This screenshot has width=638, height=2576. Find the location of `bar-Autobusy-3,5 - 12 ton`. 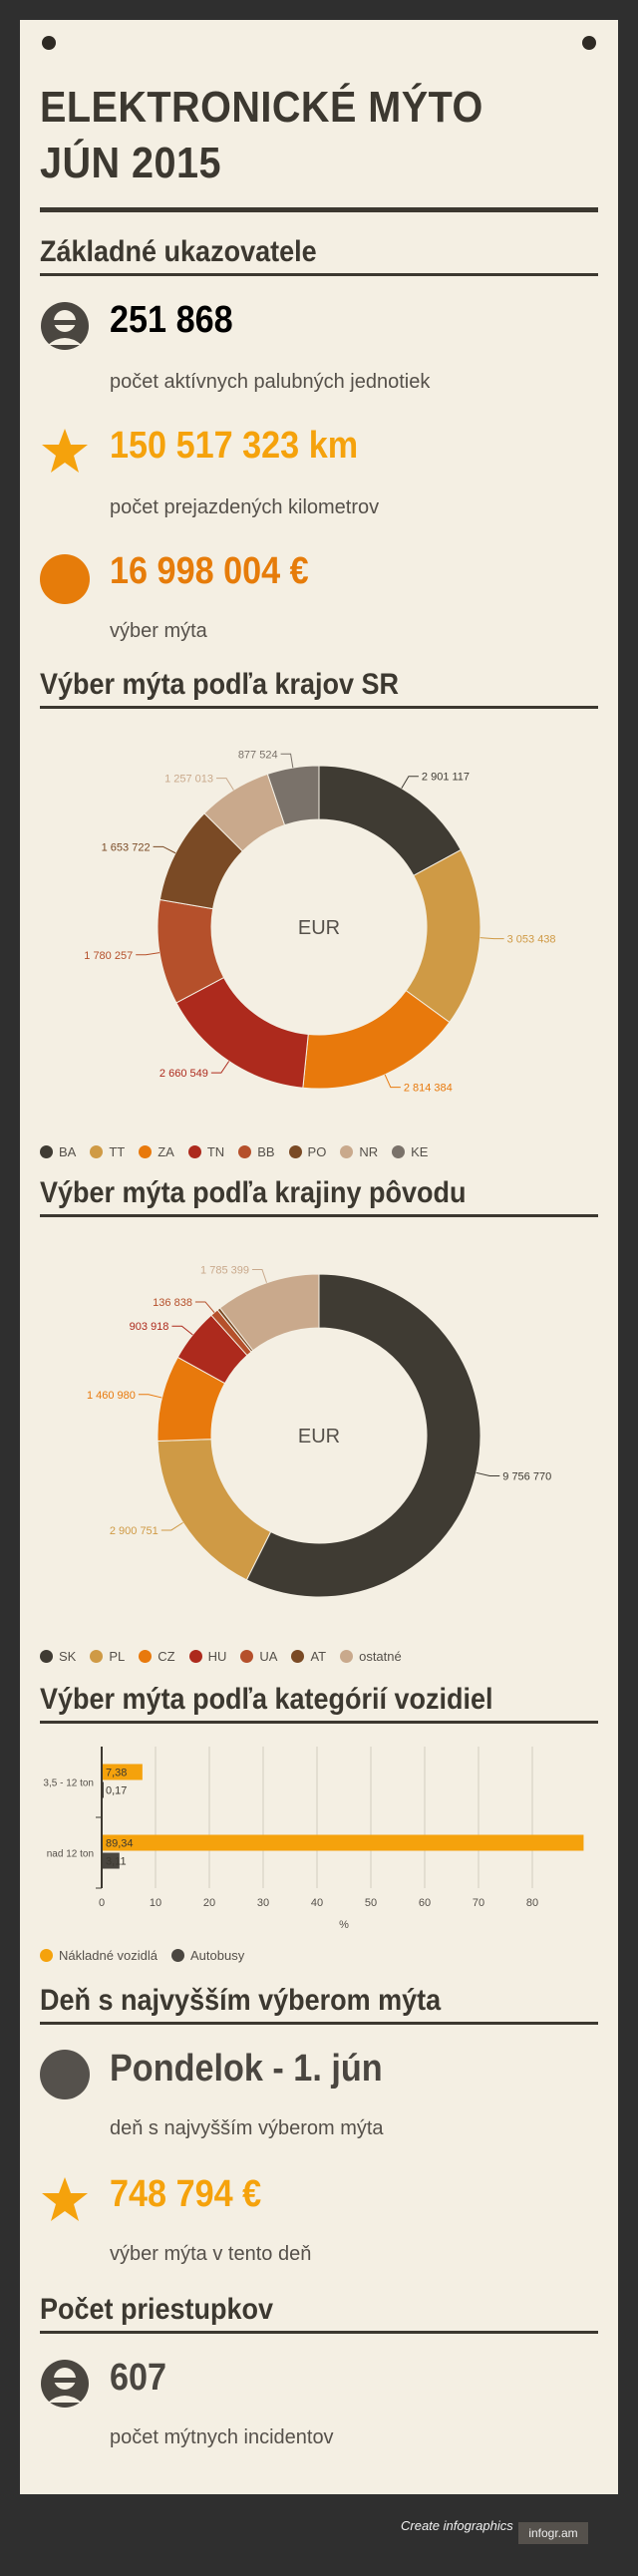

bar-Autobusy-3,5 - 12 ton is located at coordinates (103, 1789).